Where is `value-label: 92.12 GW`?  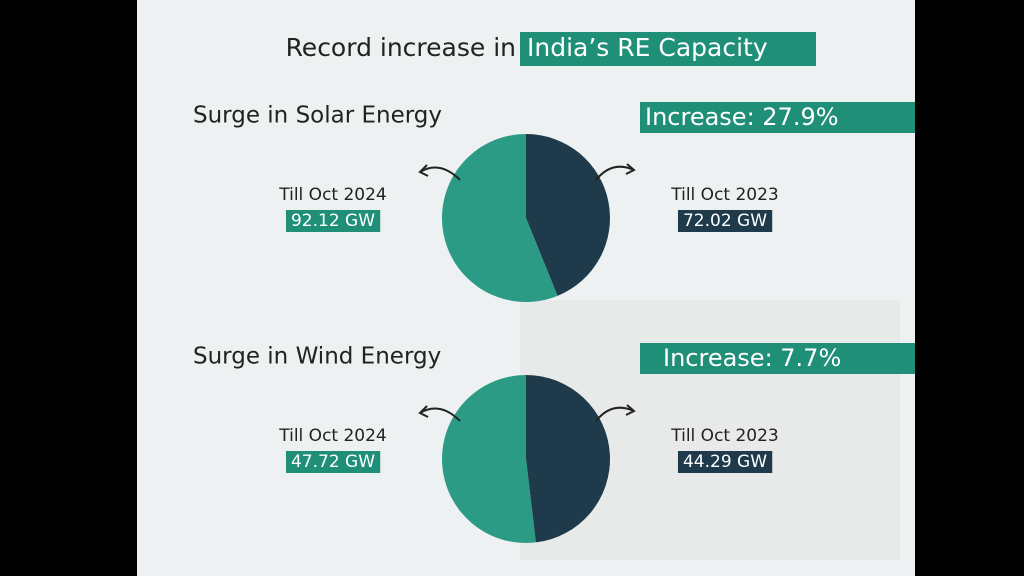 value-label: 92.12 GW is located at coordinates (333, 221).